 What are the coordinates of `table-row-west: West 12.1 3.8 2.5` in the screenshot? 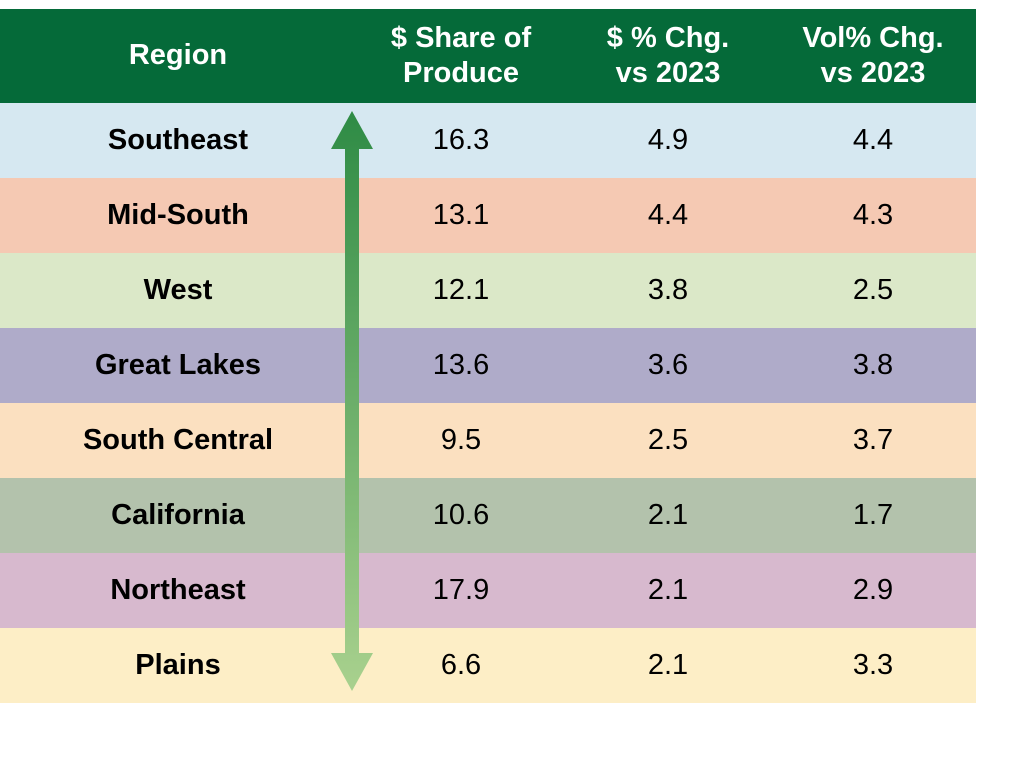 It's located at (488, 290).